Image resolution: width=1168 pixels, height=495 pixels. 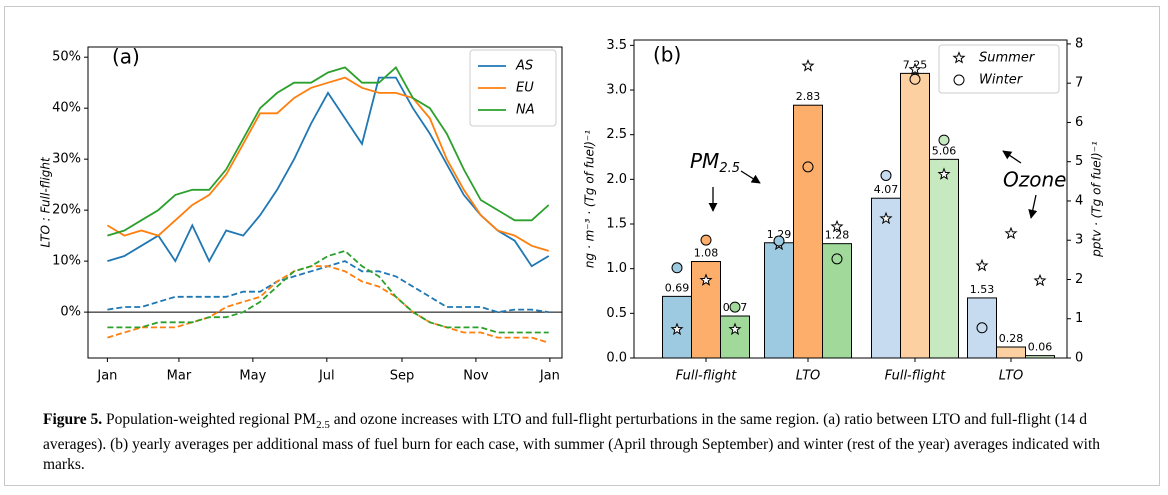 What do you see at coordinates (46, 202) in the screenshot?
I see `y-axis-label: LTO : Full-flight` at bounding box center [46, 202].